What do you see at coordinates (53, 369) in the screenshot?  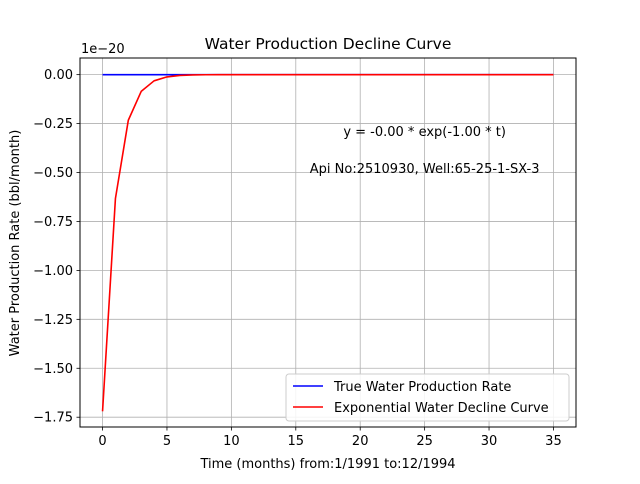 I see `y-tick-label: −1.50` at bounding box center [53, 369].